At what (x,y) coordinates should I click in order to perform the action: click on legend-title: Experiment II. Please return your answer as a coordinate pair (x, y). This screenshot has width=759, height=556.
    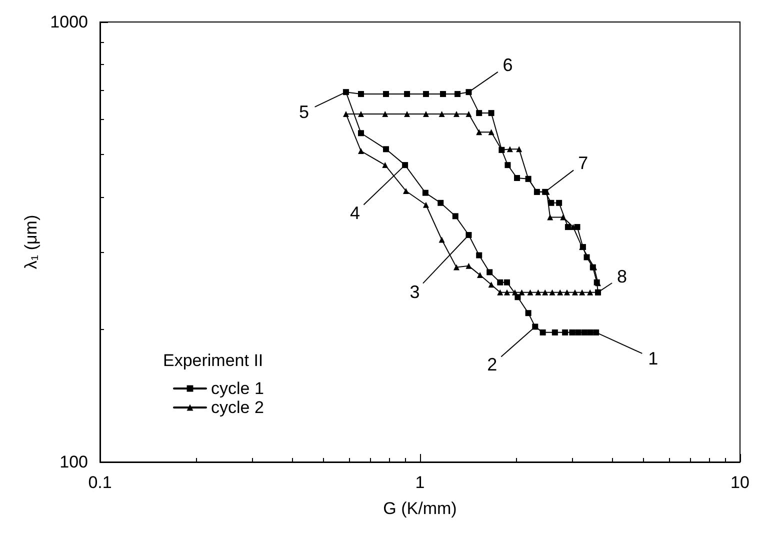
    Looking at the image, I should click on (213, 360).